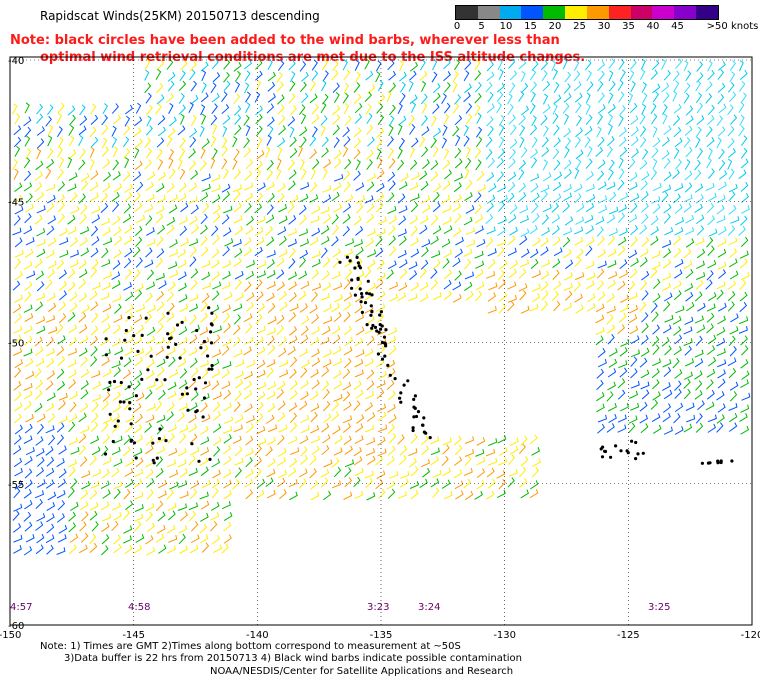 Image resolution: width=760 pixels, height=688 pixels. I want to click on legend-label: 10, so click(506, 26).